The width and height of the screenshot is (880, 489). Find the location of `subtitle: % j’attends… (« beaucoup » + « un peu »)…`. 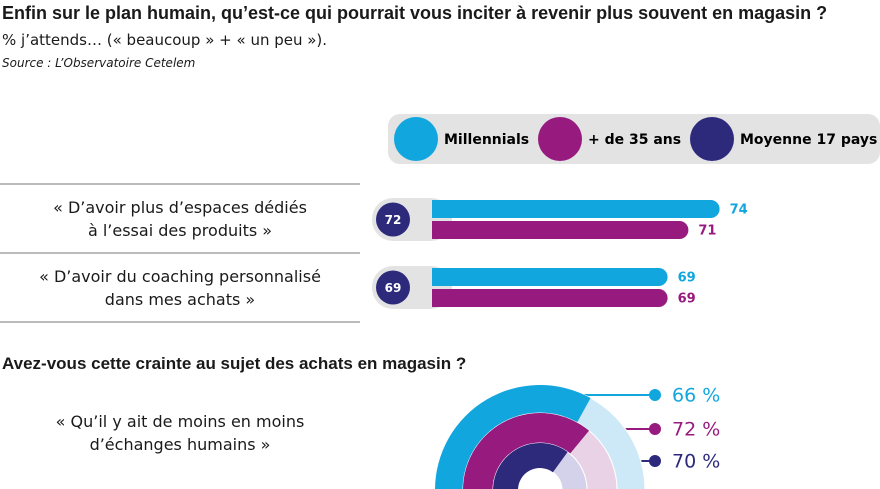

subtitle: % j’attends… (« beaucoup » + « un peu »)… is located at coordinates (165, 40).